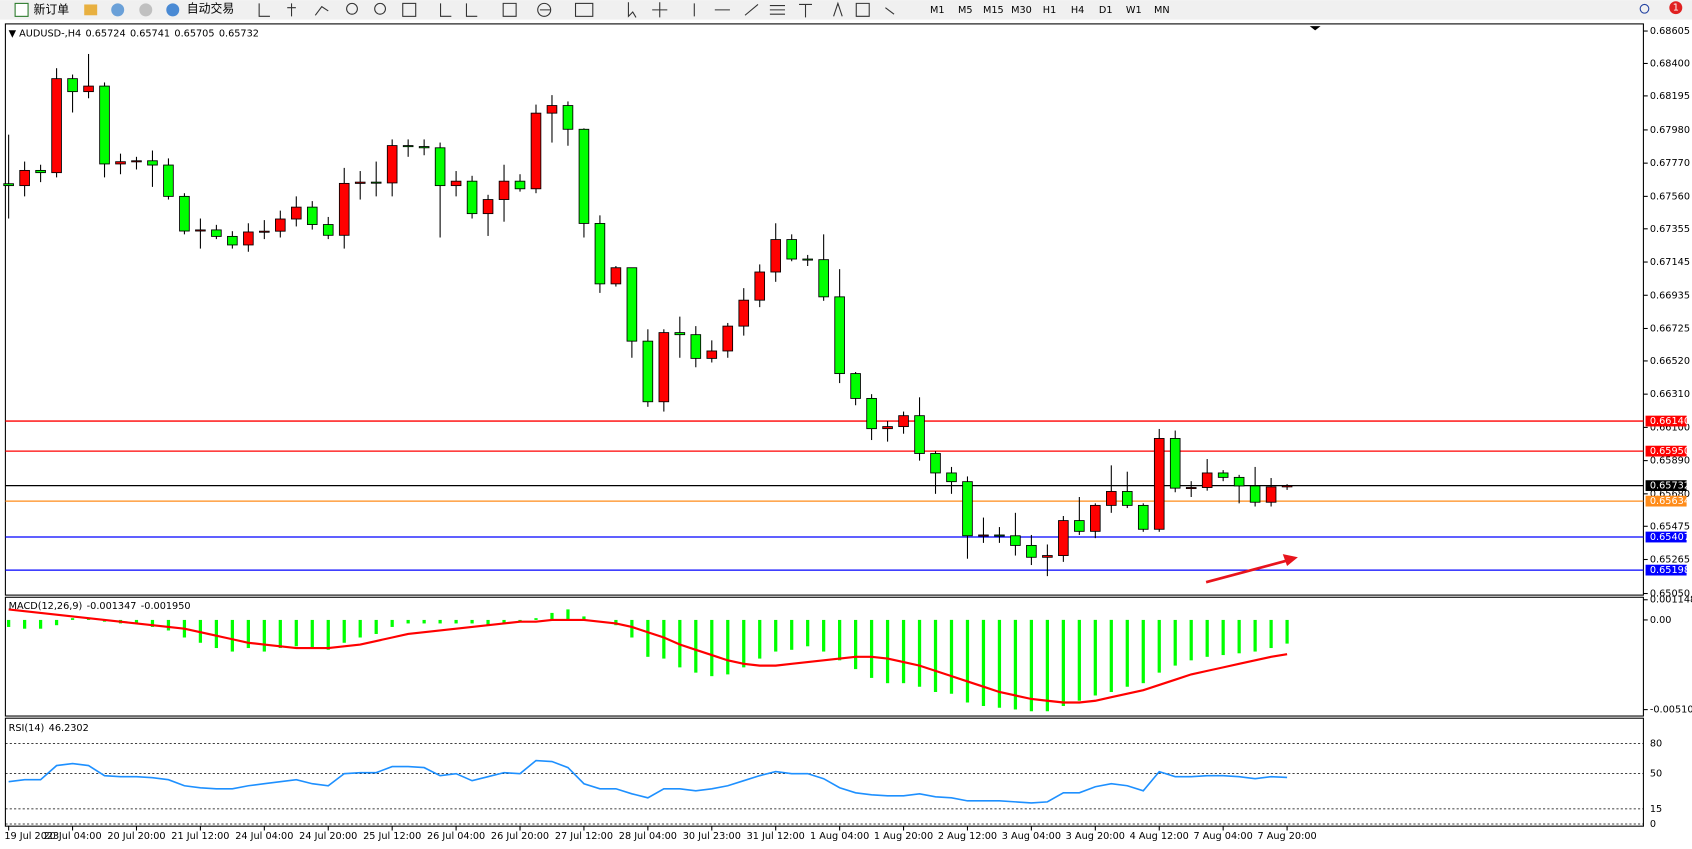 This screenshot has height=849, width=1692. I want to click on y-tick-label: 0.68400, so click(1670, 63).